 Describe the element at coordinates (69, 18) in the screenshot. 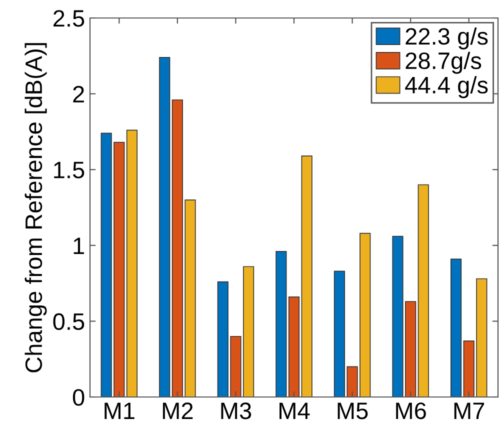

I see `y-tick-label: 2.5` at that location.